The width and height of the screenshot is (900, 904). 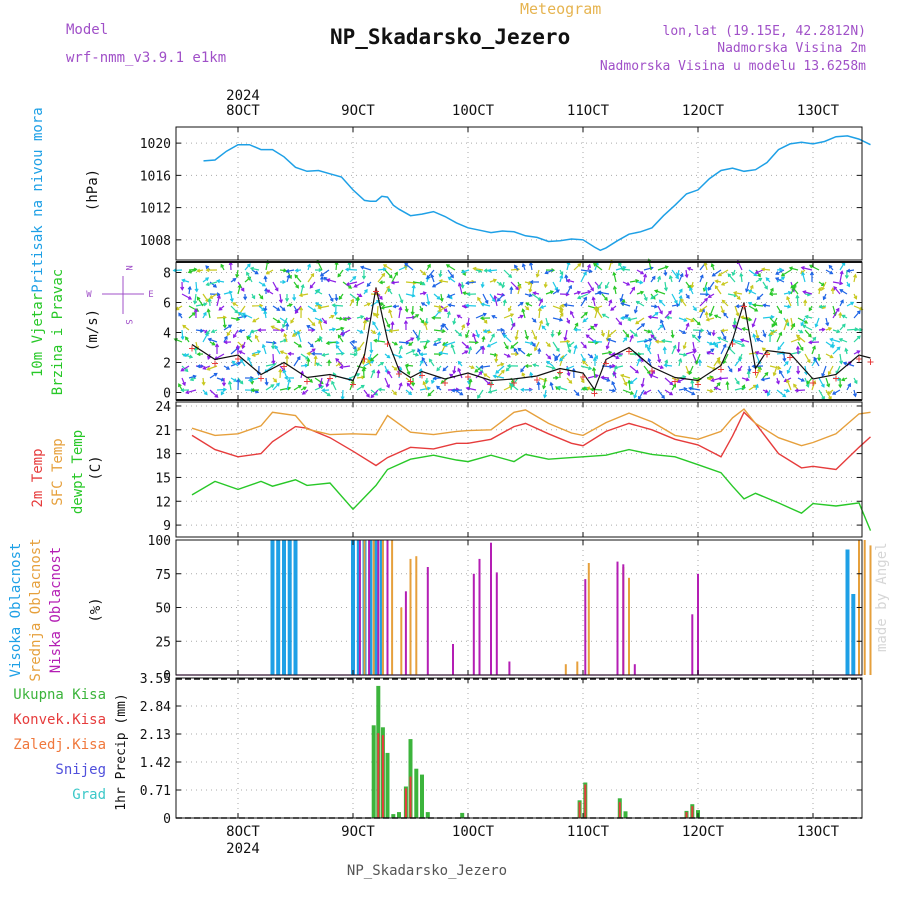 I want to click on cloud-ytick-label: 25, so click(x=163, y=642).